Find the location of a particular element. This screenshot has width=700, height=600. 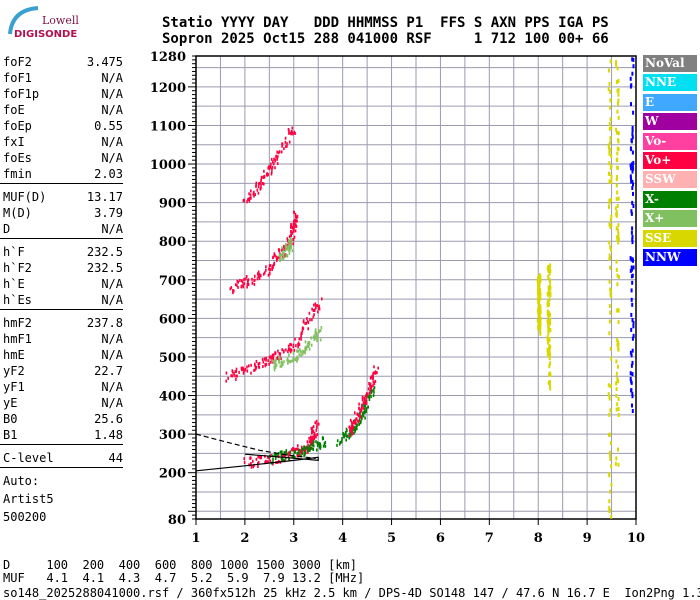

y-tick-label: 1200 is located at coordinates (168, 88).